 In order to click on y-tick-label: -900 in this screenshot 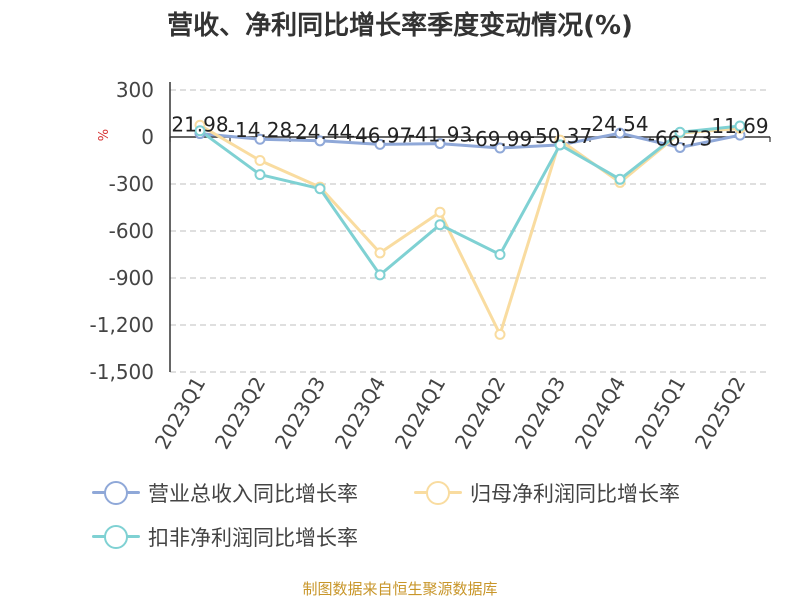, I will do `click(131, 278)`.